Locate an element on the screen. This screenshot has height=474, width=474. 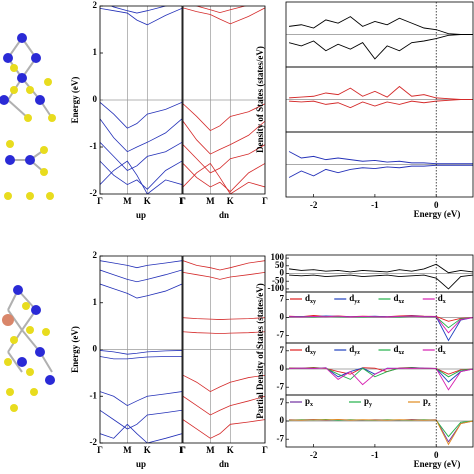
y-tick-label: 2 is located at coordinates (95, 5).